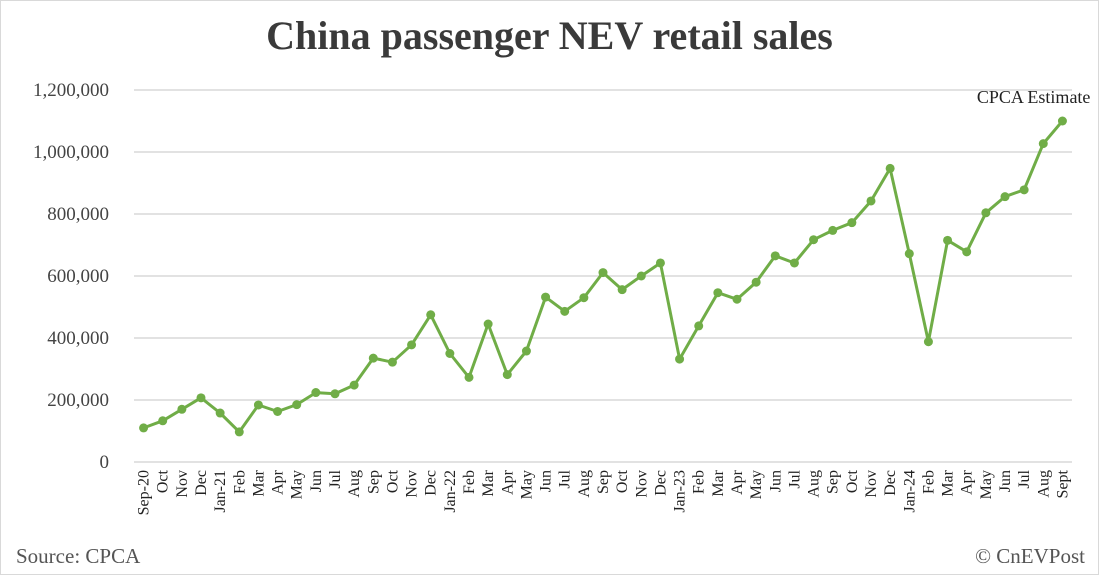  I want to click on annotations: CPCA Estimate, so click(1034, 97).